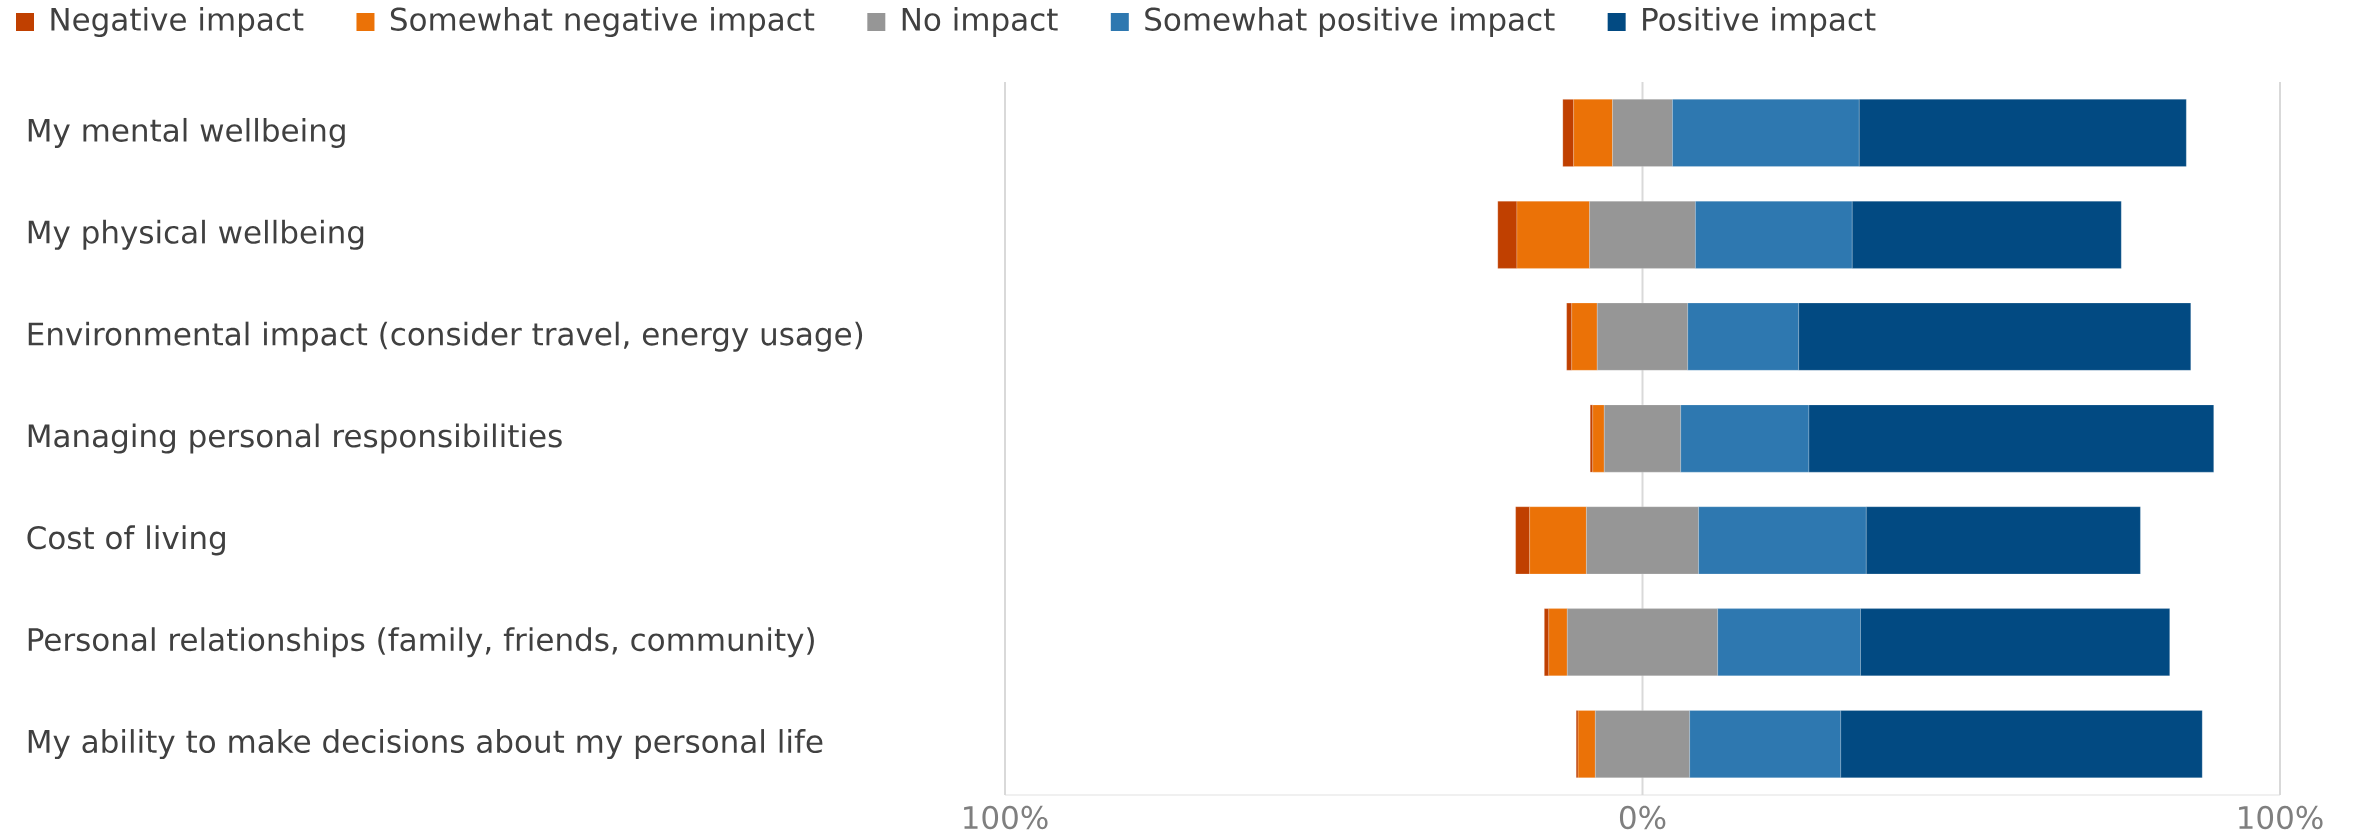 This screenshot has width=2354, height=837. What do you see at coordinates (980, 22) in the screenshot?
I see `legend-label: No impact` at bounding box center [980, 22].